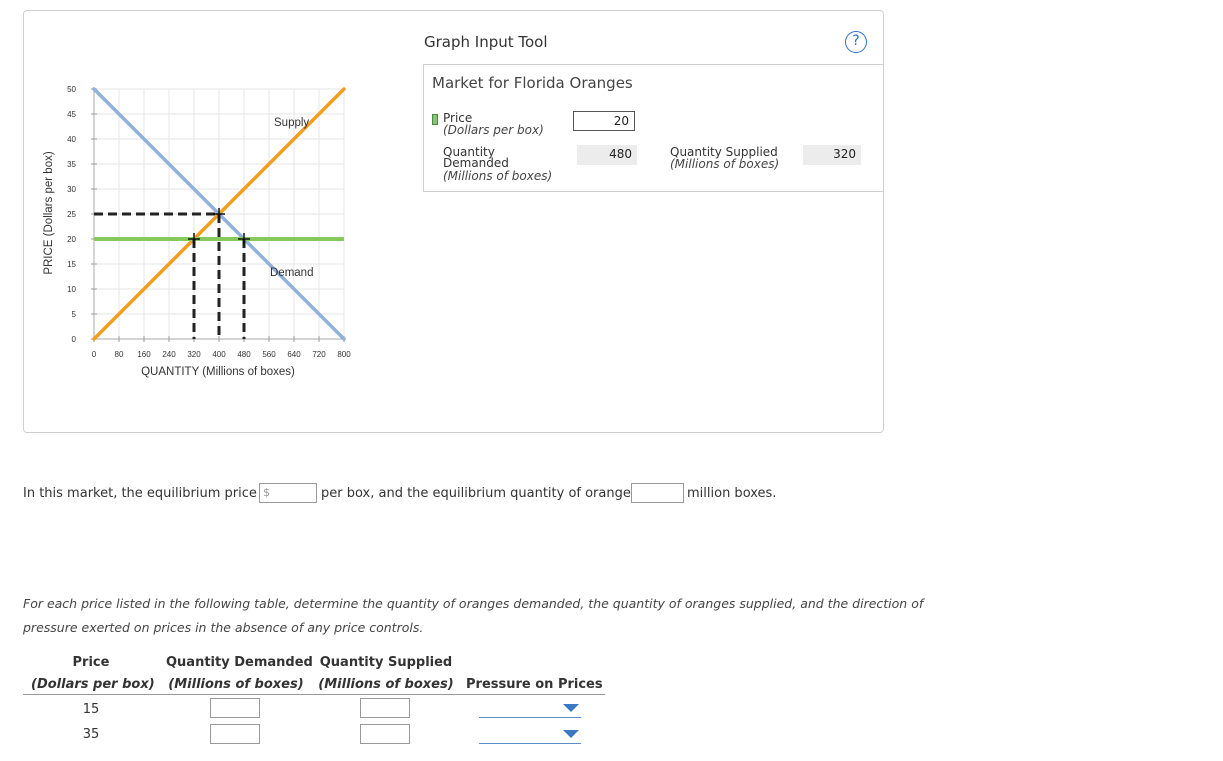 The width and height of the screenshot is (1223, 761). What do you see at coordinates (657, 493) in the screenshot?
I see `equilibrium-quantity-input` at bounding box center [657, 493].